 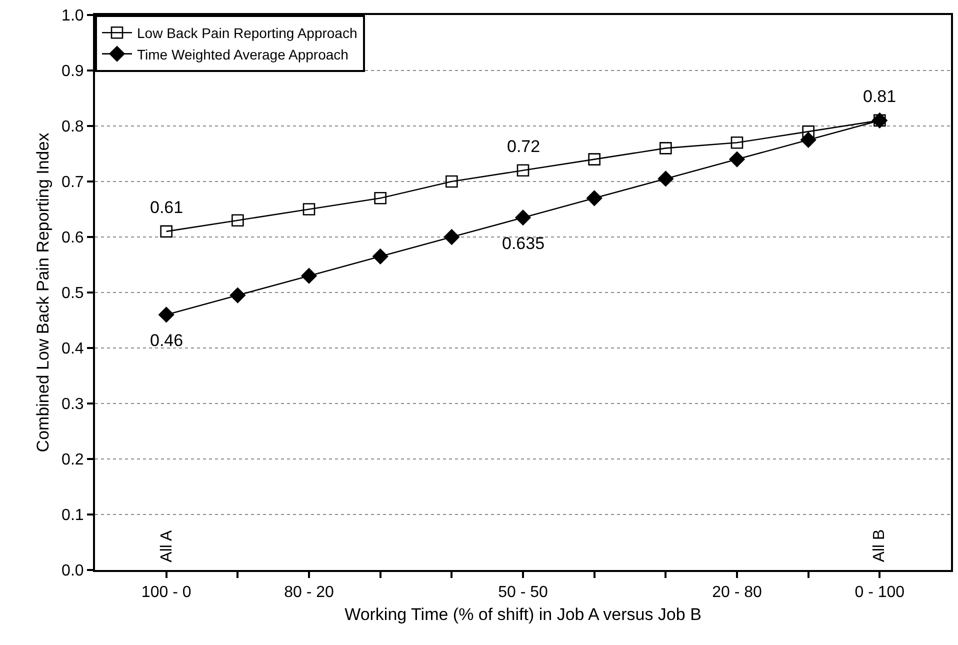 What do you see at coordinates (523, 146) in the screenshot?
I see `annotation: 0.72` at bounding box center [523, 146].